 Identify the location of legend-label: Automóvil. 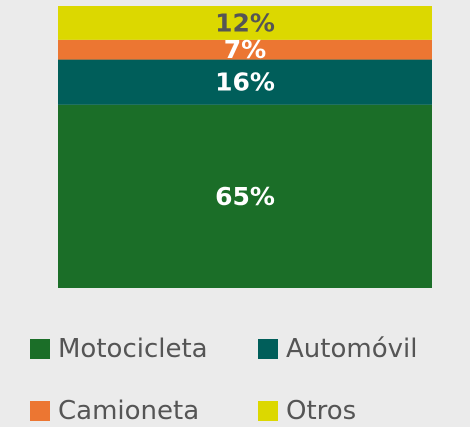
(351, 349).